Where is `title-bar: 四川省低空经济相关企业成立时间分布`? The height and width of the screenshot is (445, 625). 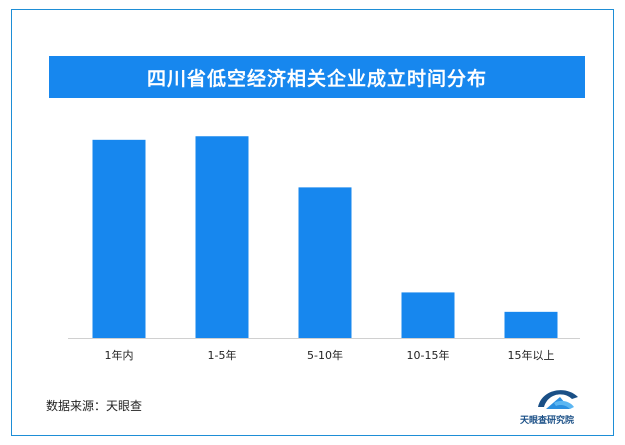
title-bar: 四川省低空经济相关企业成立时间分布 is located at coordinates (317, 77).